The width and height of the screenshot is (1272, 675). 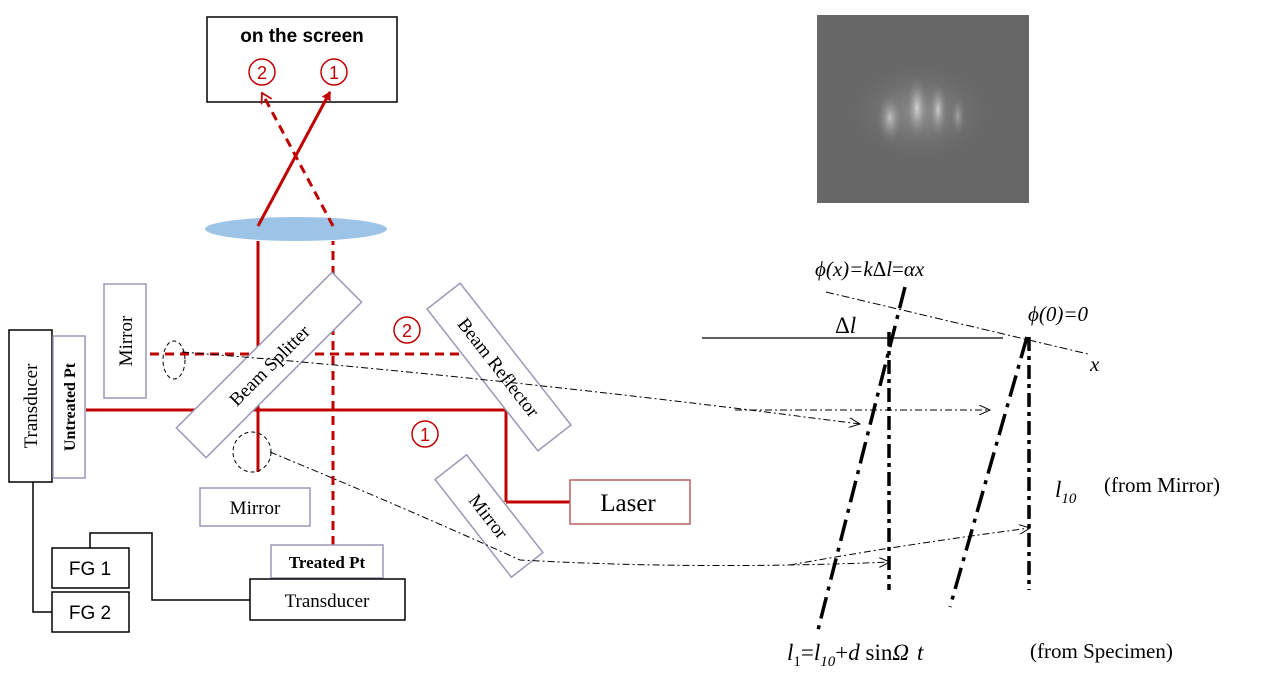 I want to click on fringe-image, so click(x=923, y=109).